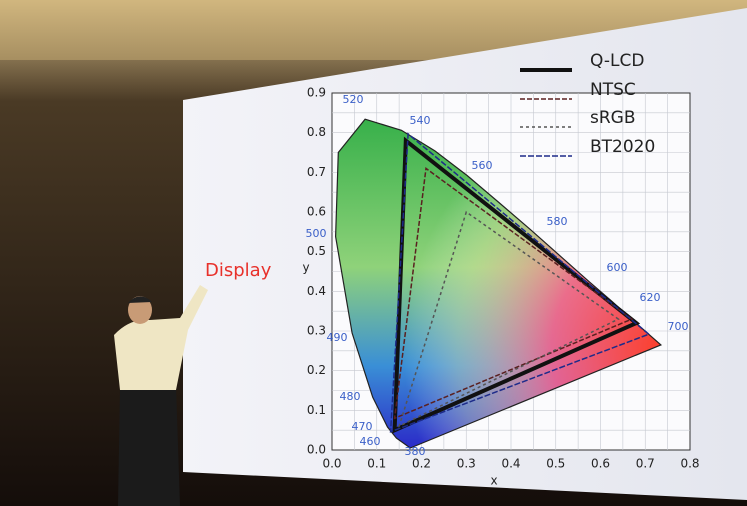 This screenshot has width=747, height=506. Describe the element at coordinates (316, 132) in the screenshot. I see `y-tick-label: 0.8` at that location.